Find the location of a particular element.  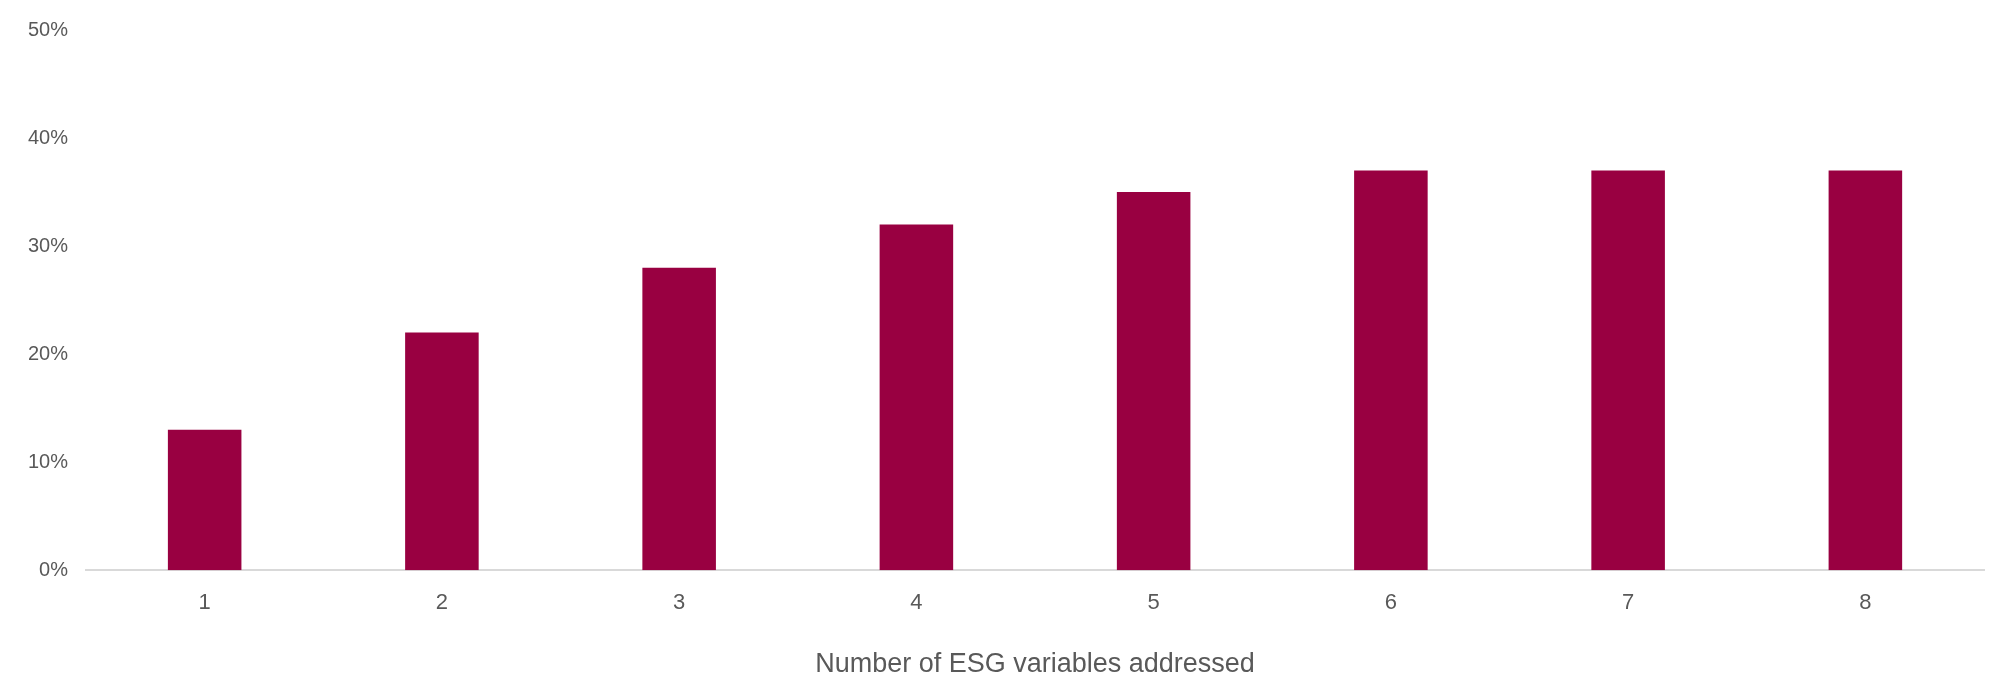

x-tick-label: 8 is located at coordinates (1865, 602).